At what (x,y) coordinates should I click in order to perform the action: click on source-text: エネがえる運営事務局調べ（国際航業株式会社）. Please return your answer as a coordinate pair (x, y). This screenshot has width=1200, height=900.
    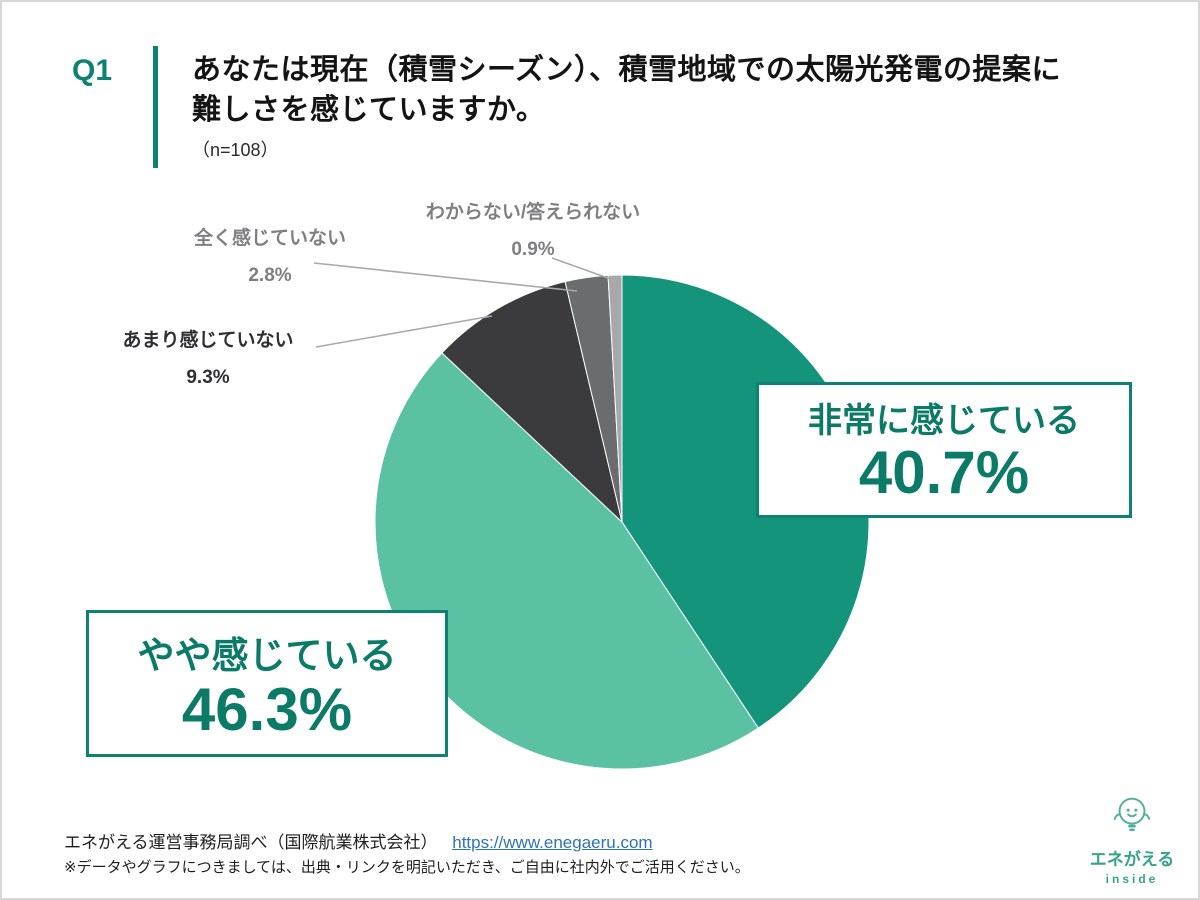
    Looking at the image, I should click on (251, 842).